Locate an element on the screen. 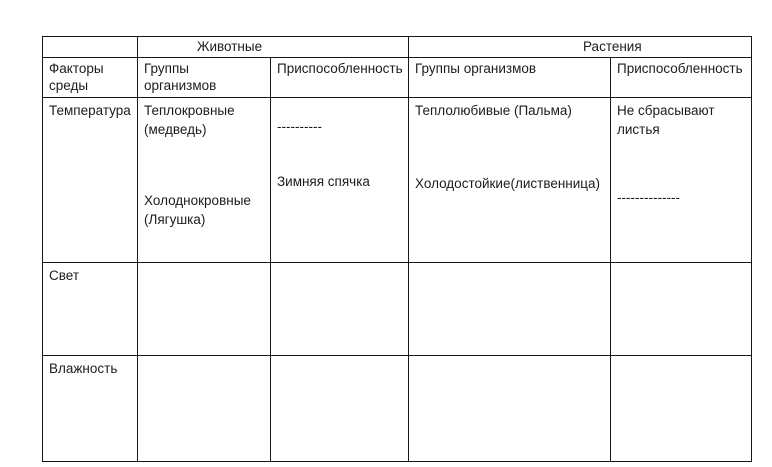  header-plant-groups: Группы организмов is located at coordinates (509, 77).